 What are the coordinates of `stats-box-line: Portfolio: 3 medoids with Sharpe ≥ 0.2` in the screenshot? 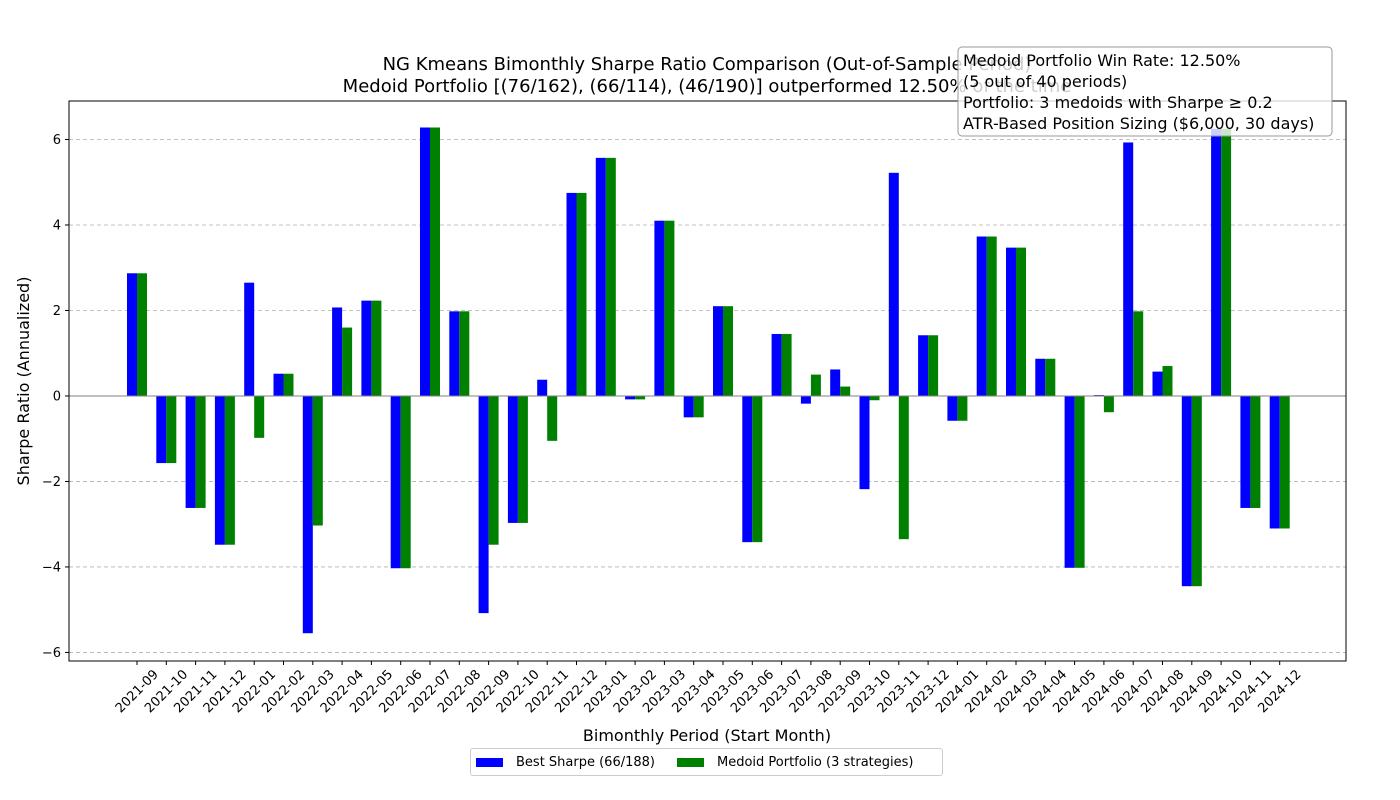 It's located at (1118, 102).